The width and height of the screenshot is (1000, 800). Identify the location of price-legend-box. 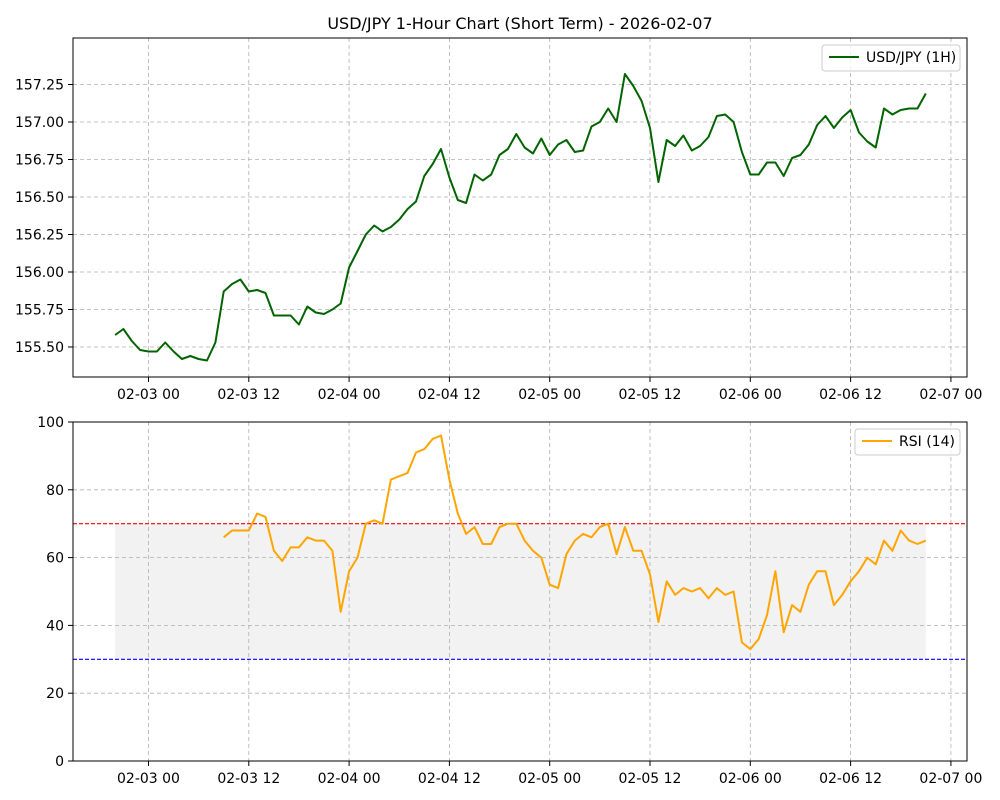
(891, 58).